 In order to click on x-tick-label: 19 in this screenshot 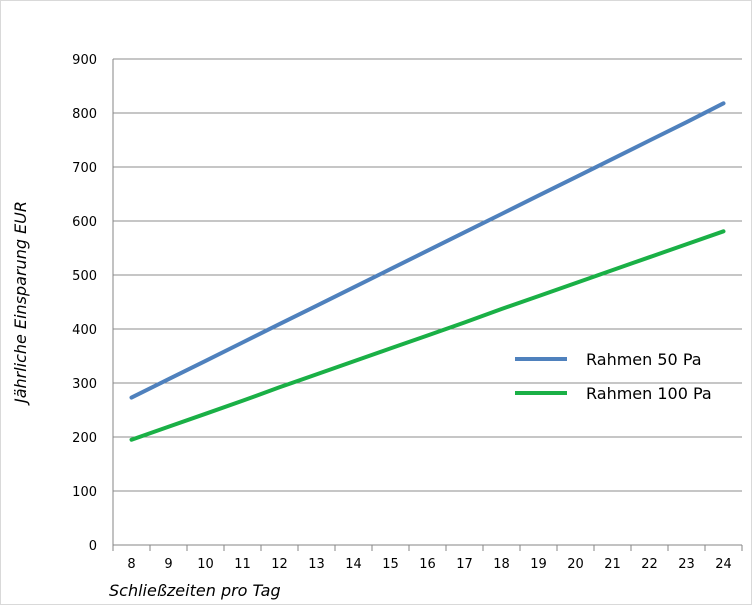, I will do `click(538, 564)`.